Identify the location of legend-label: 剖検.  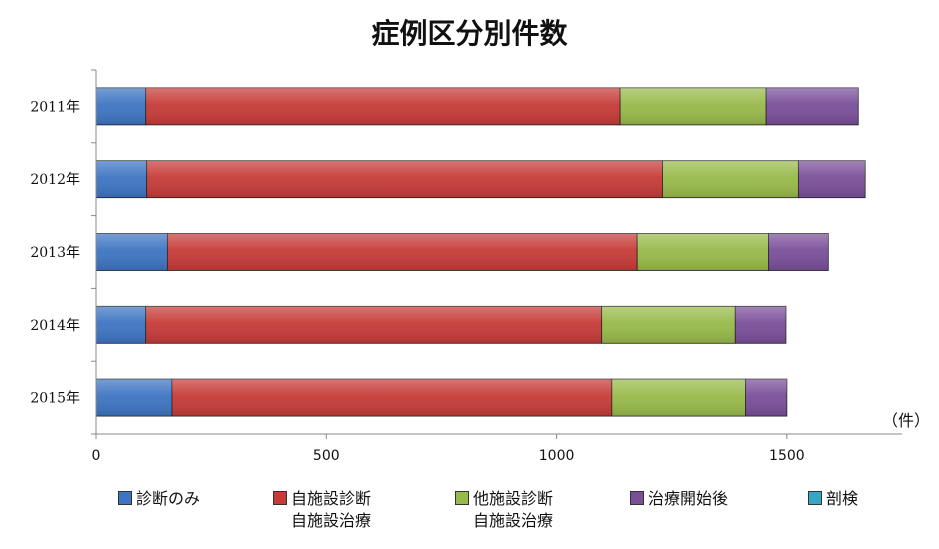
(842, 498).